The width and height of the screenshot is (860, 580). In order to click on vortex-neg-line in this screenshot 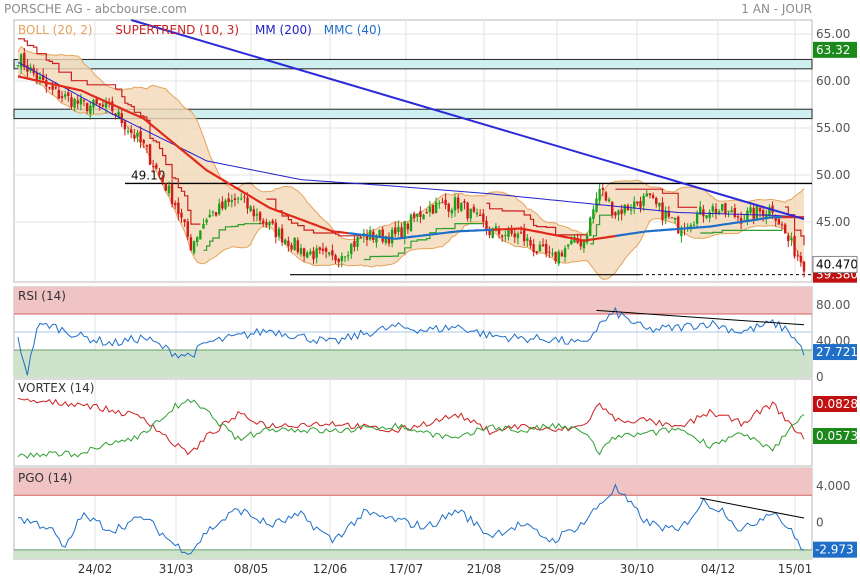, I will do `click(411, 426)`.